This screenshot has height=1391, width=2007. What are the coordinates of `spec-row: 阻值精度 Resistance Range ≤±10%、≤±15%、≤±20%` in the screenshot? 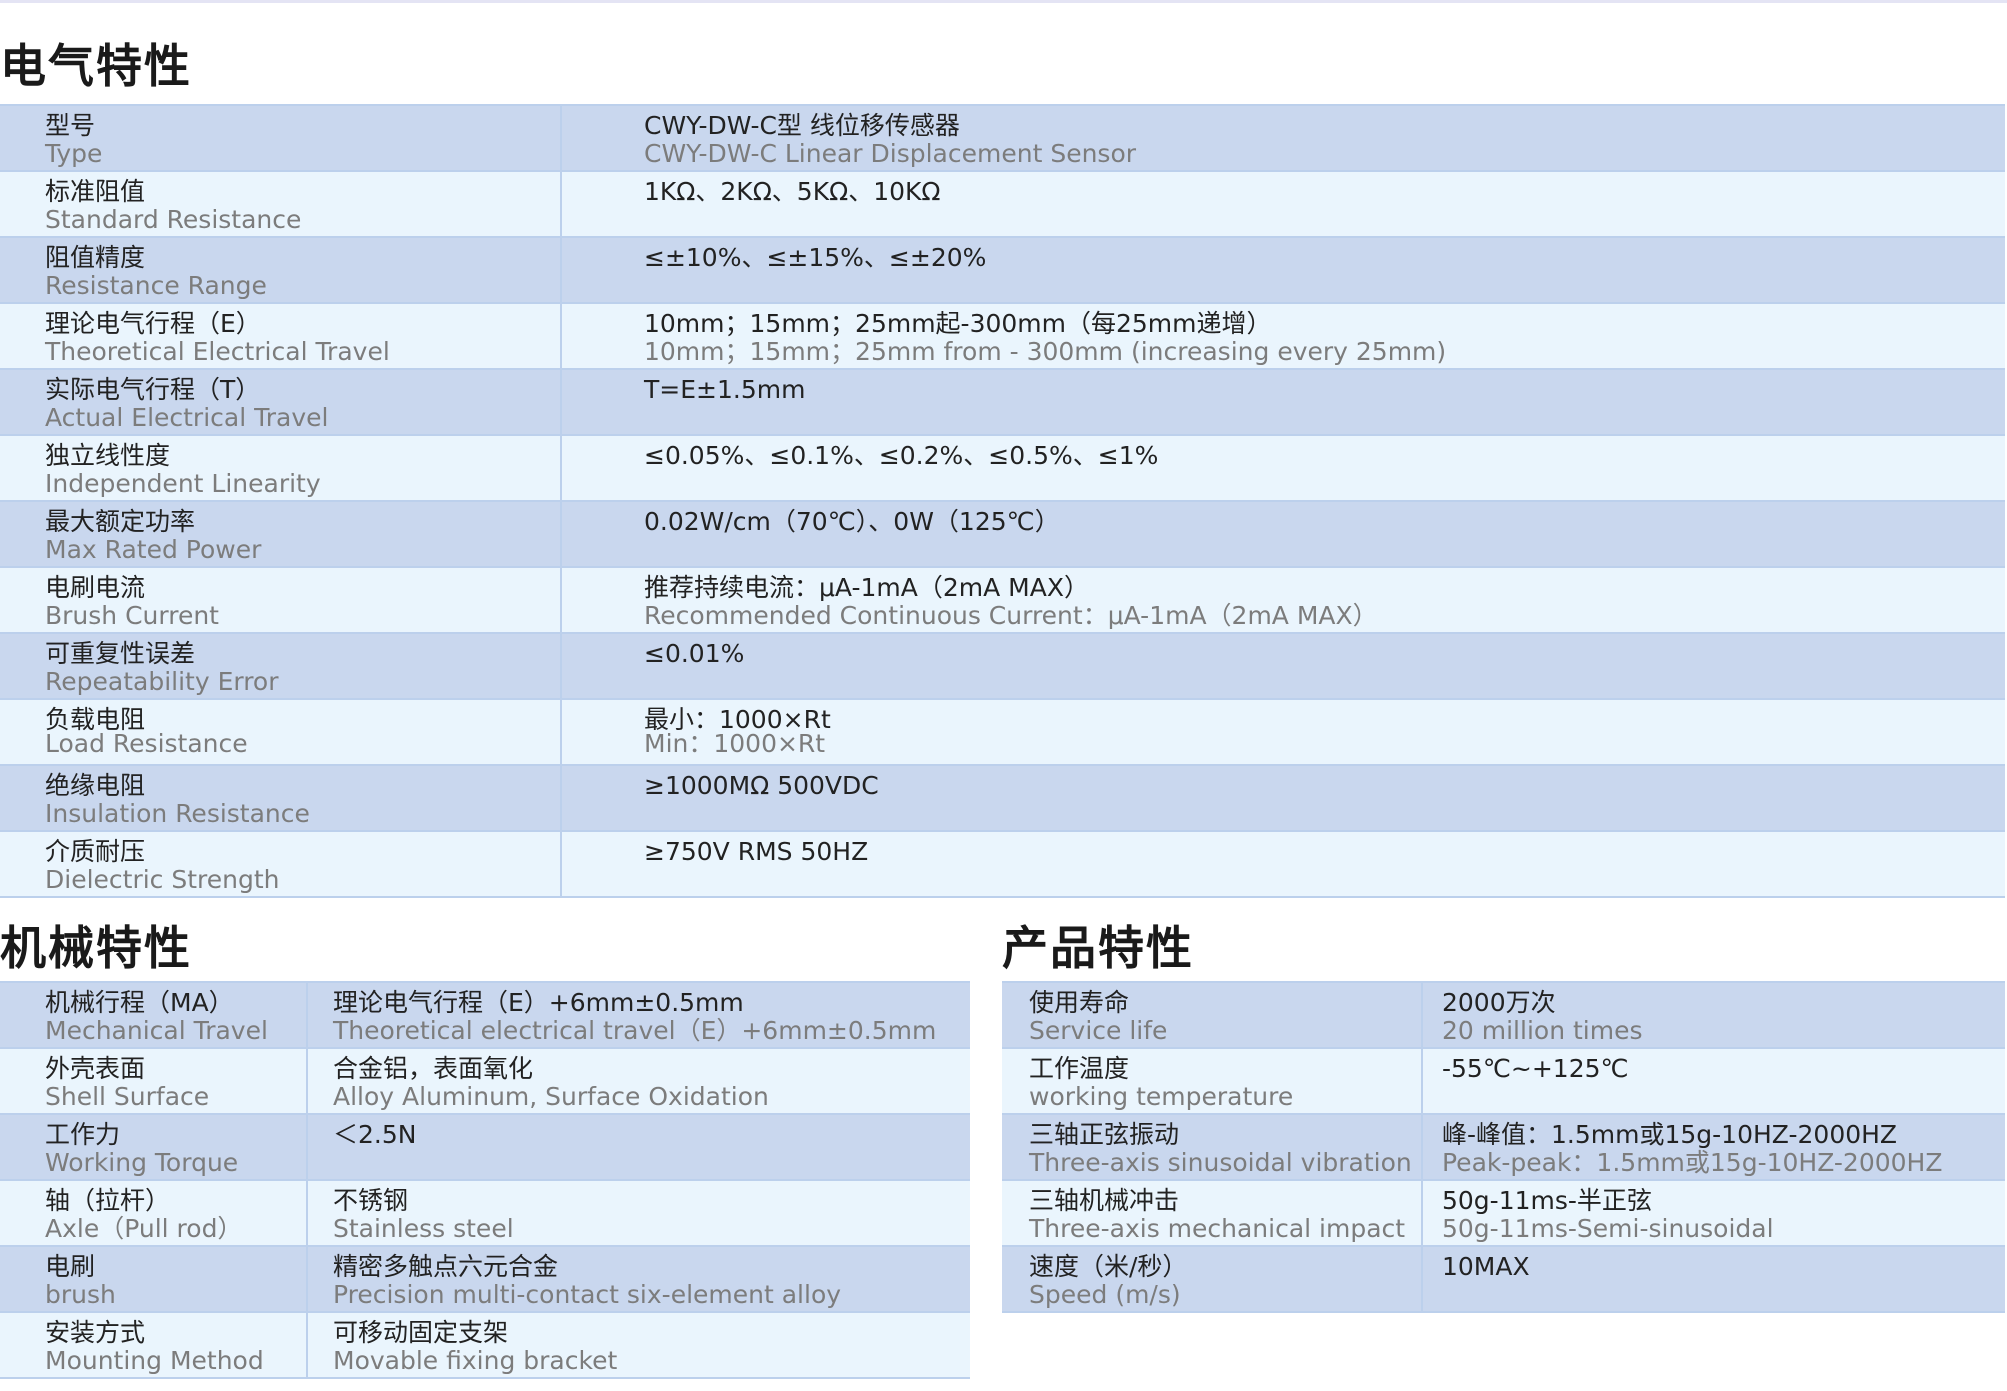 It's located at (1002, 270).